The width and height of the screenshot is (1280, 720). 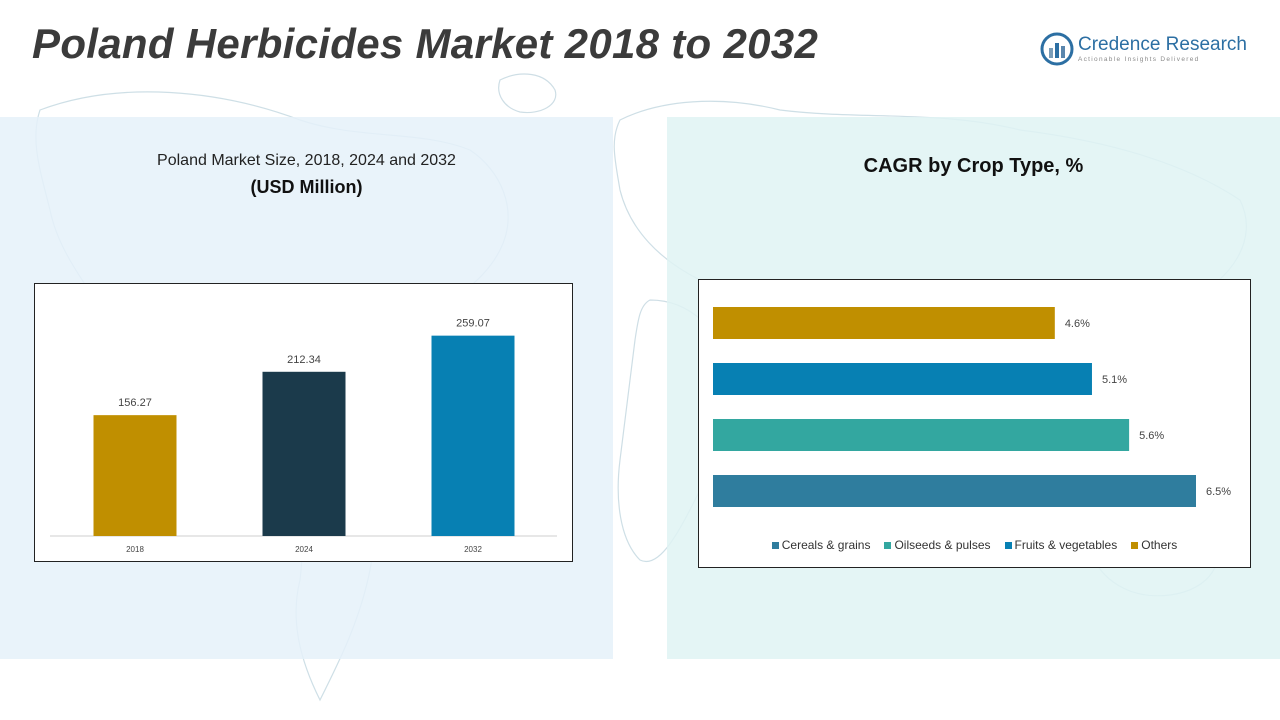 I want to click on legend-item: Others, so click(x=1154, y=545).